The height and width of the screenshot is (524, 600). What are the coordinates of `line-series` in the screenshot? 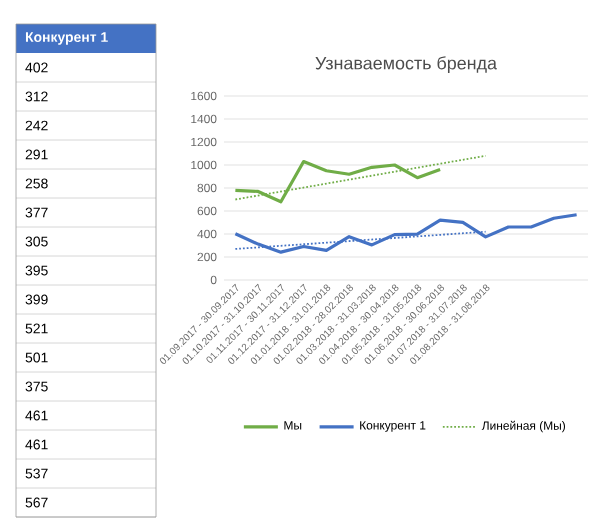 It's located at (406, 233).